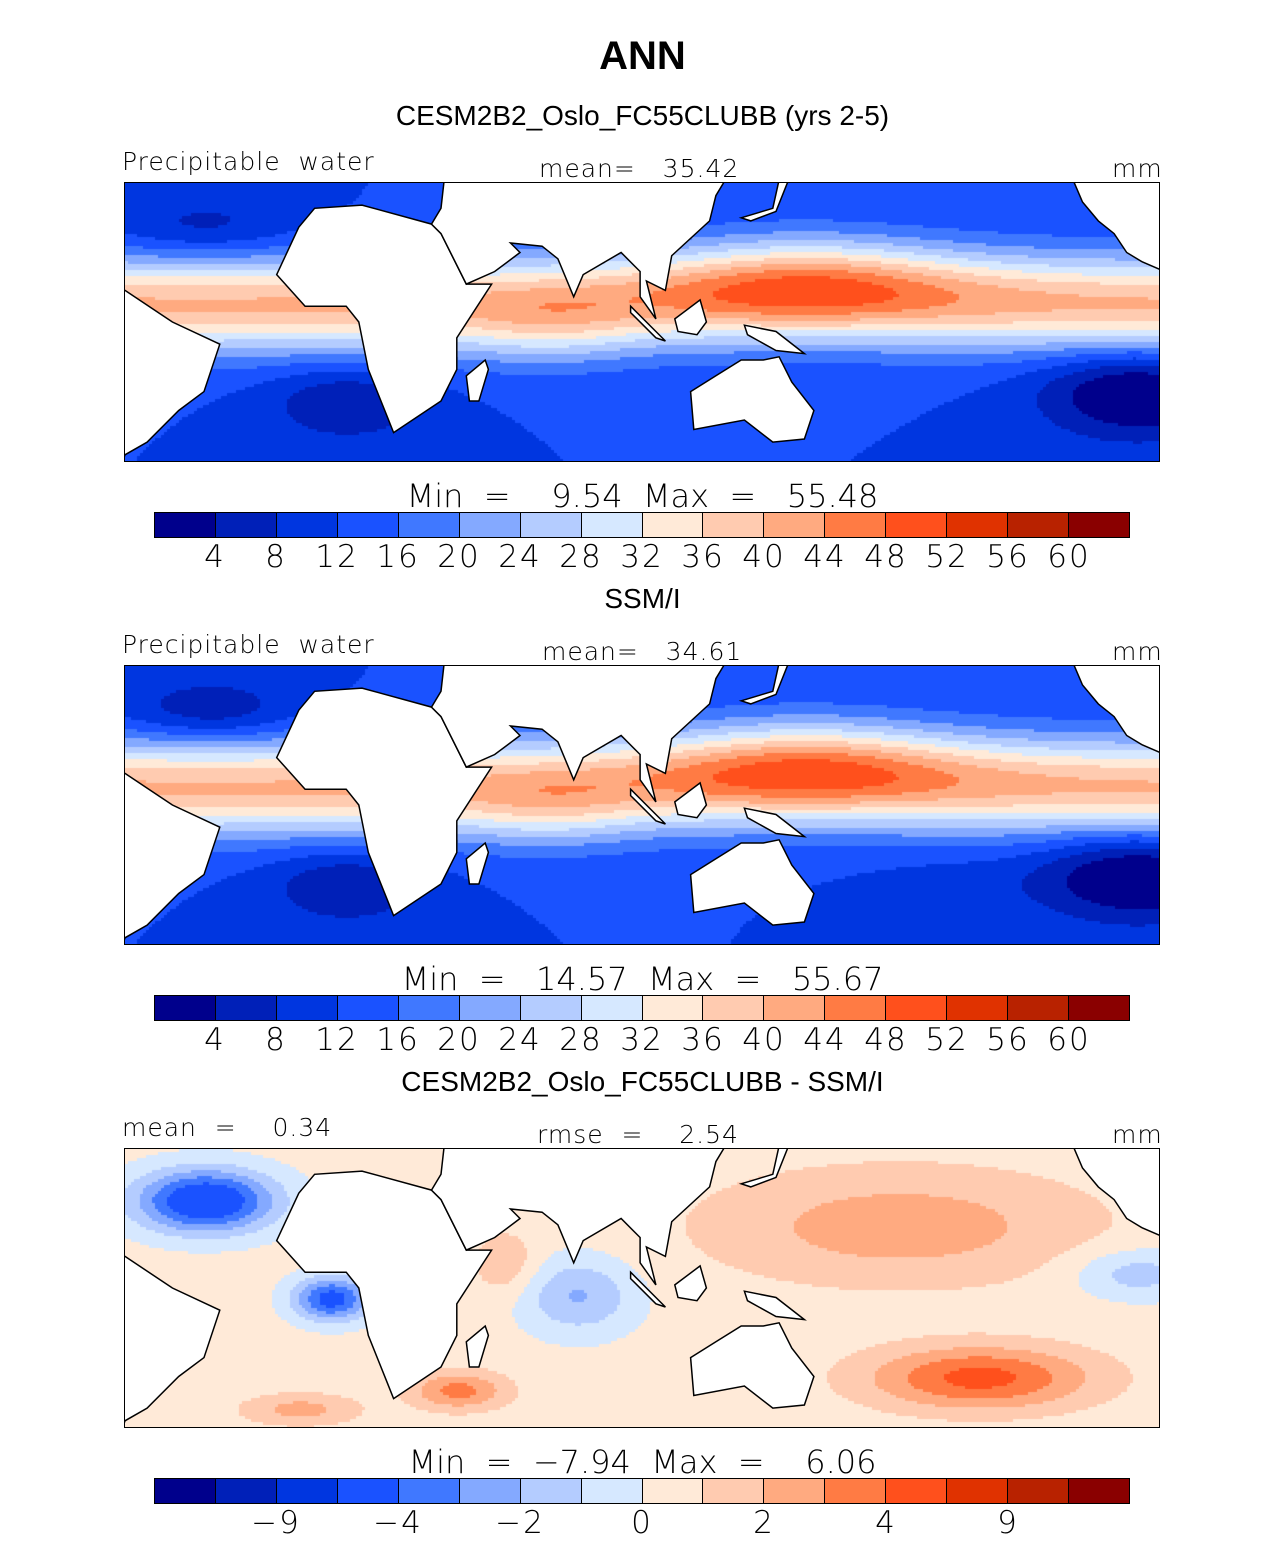 The image size is (1285, 1541). What do you see at coordinates (764, 1040) in the screenshot?
I see `colorbar-tick-label: 40` at bounding box center [764, 1040].